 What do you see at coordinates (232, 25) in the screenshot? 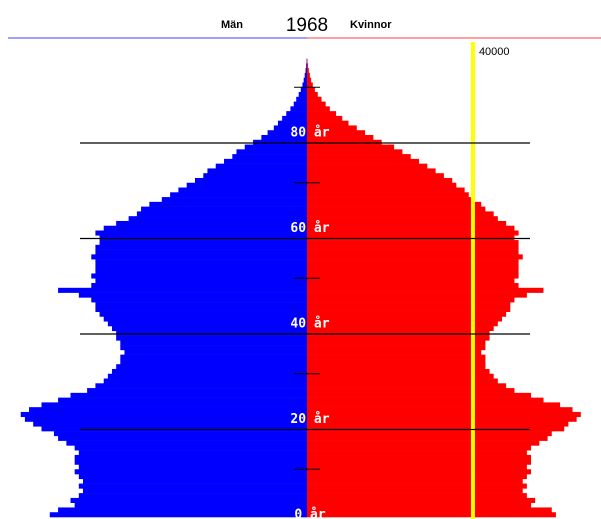
I see `left-label: Män` at bounding box center [232, 25].